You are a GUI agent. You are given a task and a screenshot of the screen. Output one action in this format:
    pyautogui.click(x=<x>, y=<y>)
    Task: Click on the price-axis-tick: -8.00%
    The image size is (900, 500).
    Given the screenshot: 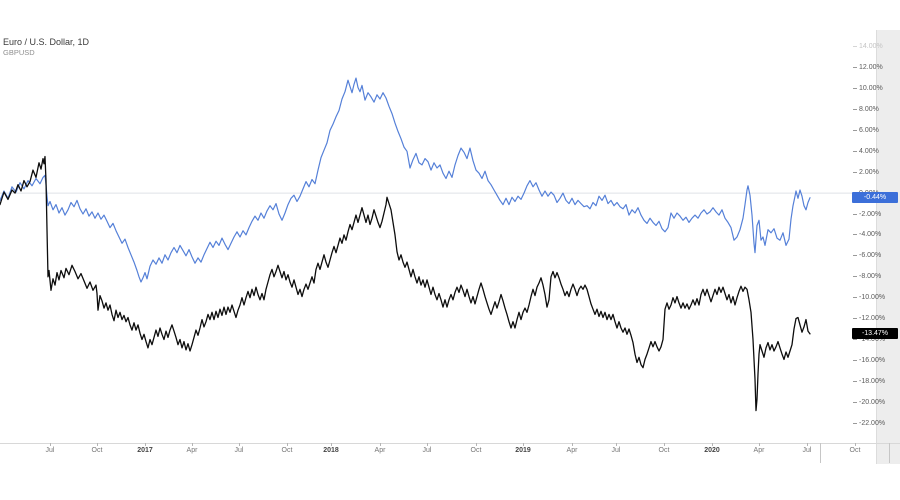 What is the action you would take?
    pyautogui.click(x=867, y=277)
    